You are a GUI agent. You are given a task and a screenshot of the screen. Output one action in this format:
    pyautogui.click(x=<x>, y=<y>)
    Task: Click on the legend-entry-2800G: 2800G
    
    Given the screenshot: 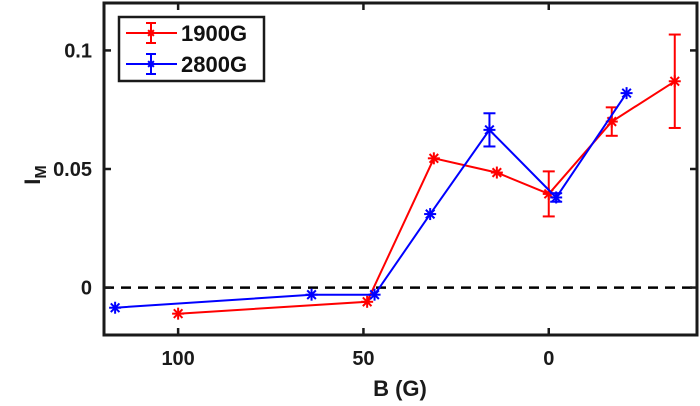 What is the action you would take?
    pyautogui.click(x=186, y=64)
    